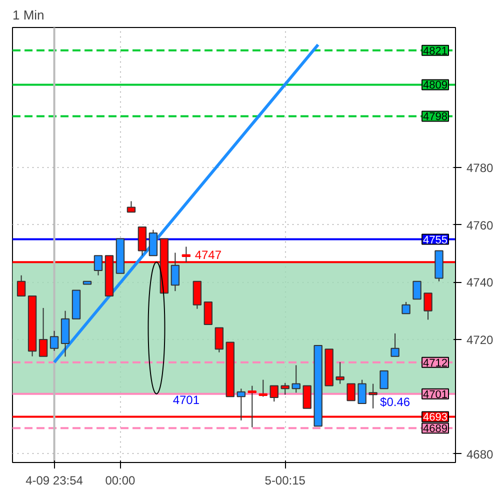  What do you see at coordinates (435, 394) in the screenshot?
I see `ref-line-label: 4701` at bounding box center [435, 394].